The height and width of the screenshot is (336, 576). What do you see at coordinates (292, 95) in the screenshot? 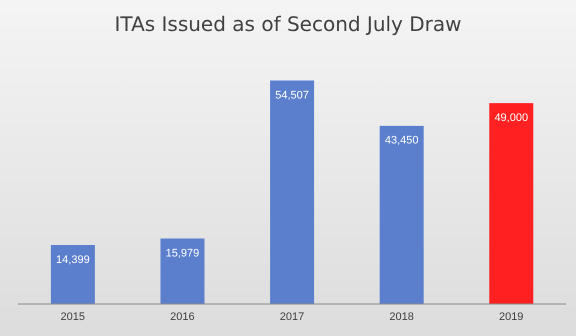
I see `data-label: 54,507` at bounding box center [292, 95].